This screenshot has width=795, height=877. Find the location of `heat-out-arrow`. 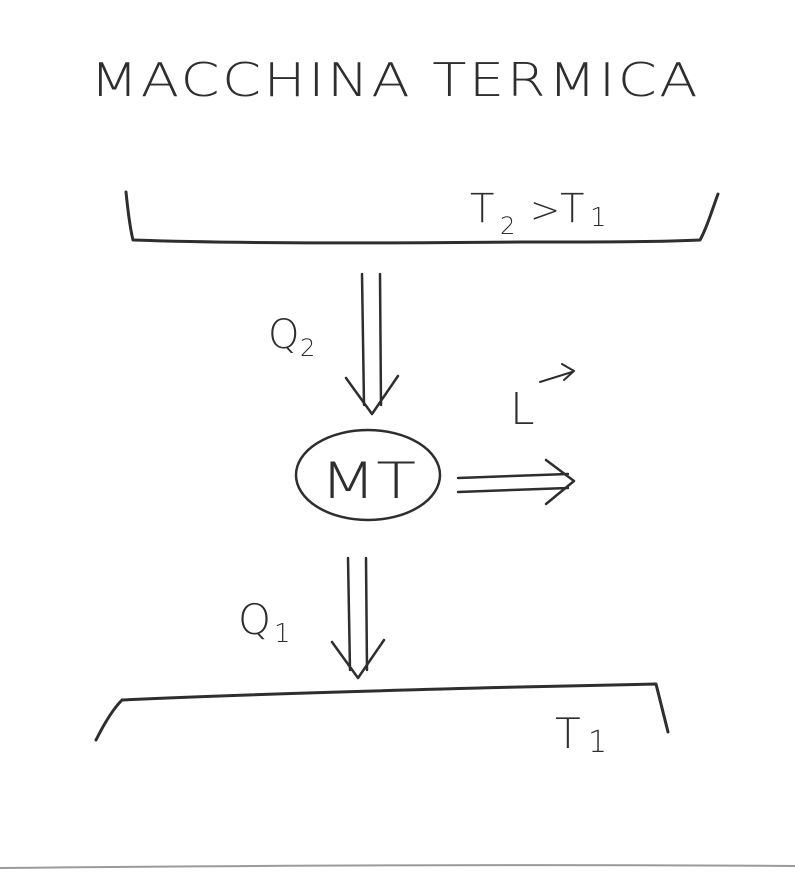

heat-out-arrow is located at coordinates (358, 618).